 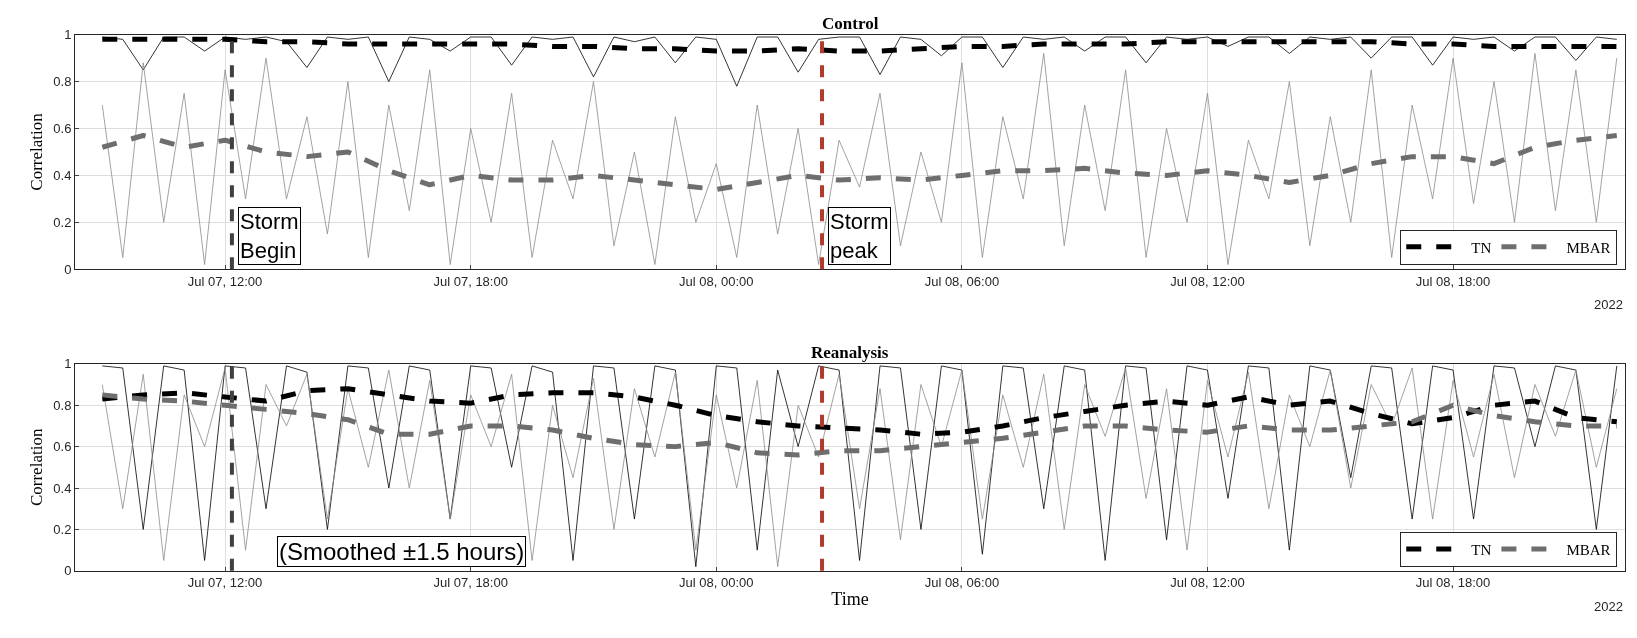 I want to click on chart-title: Reanalysis, so click(x=850, y=352).